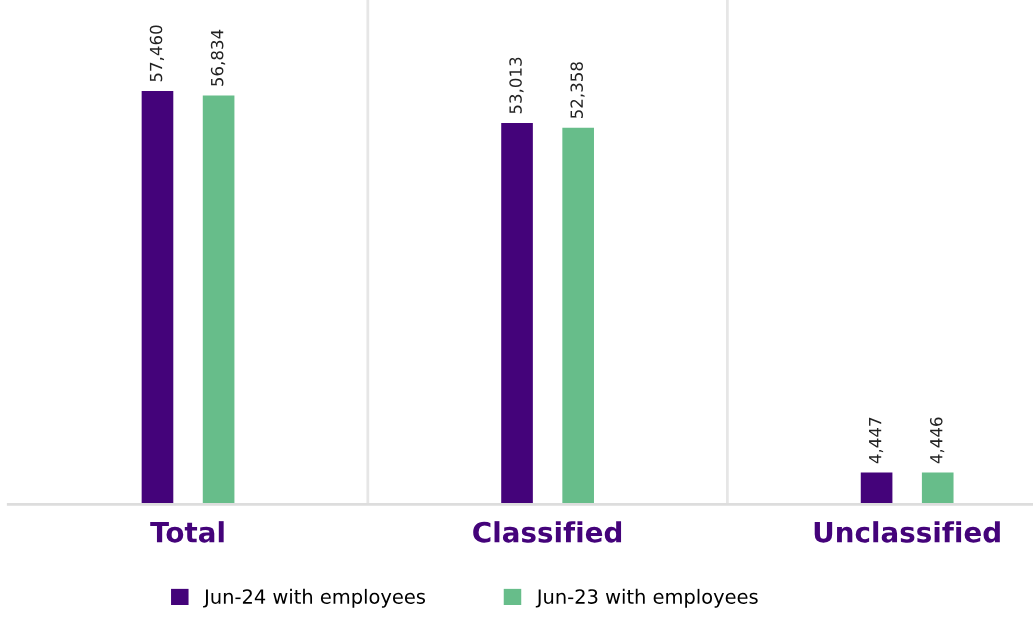  Describe the element at coordinates (907, 532) in the screenshot. I see `x-tick-label: Unclassified` at that location.